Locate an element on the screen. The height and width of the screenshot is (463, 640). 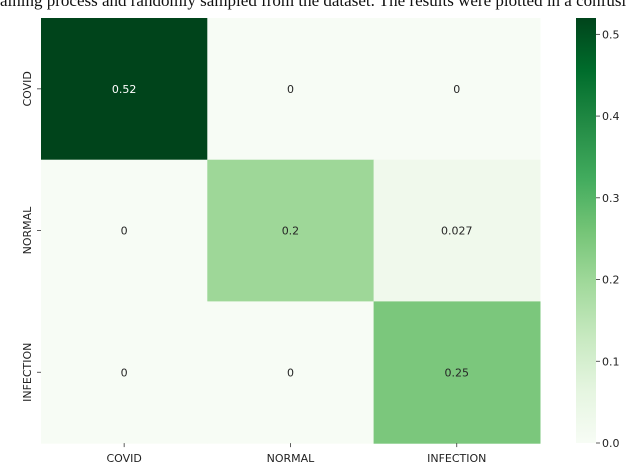
heatmap-cell-r2-c0 is located at coordinates (124, 372).